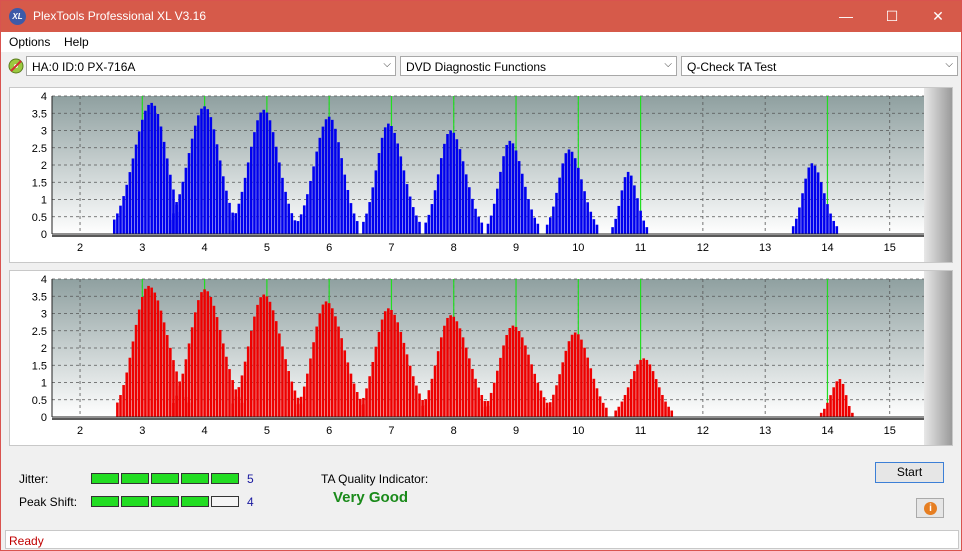 The image size is (962, 551). What do you see at coordinates (44, 97) in the screenshot?
I see `y-tick-label: 4` at bounding box center [44, 97].